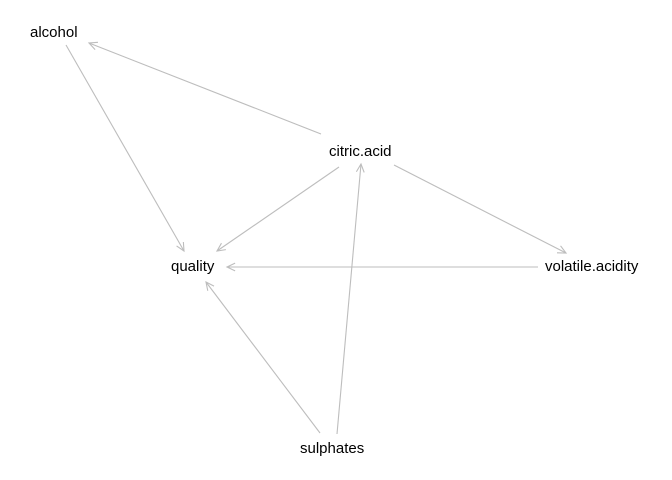  What do you see at coordinates (205, 88) in the screenshot?
I see `edge-citric-acid-to-alcohol` at bounding box center [205, 88].